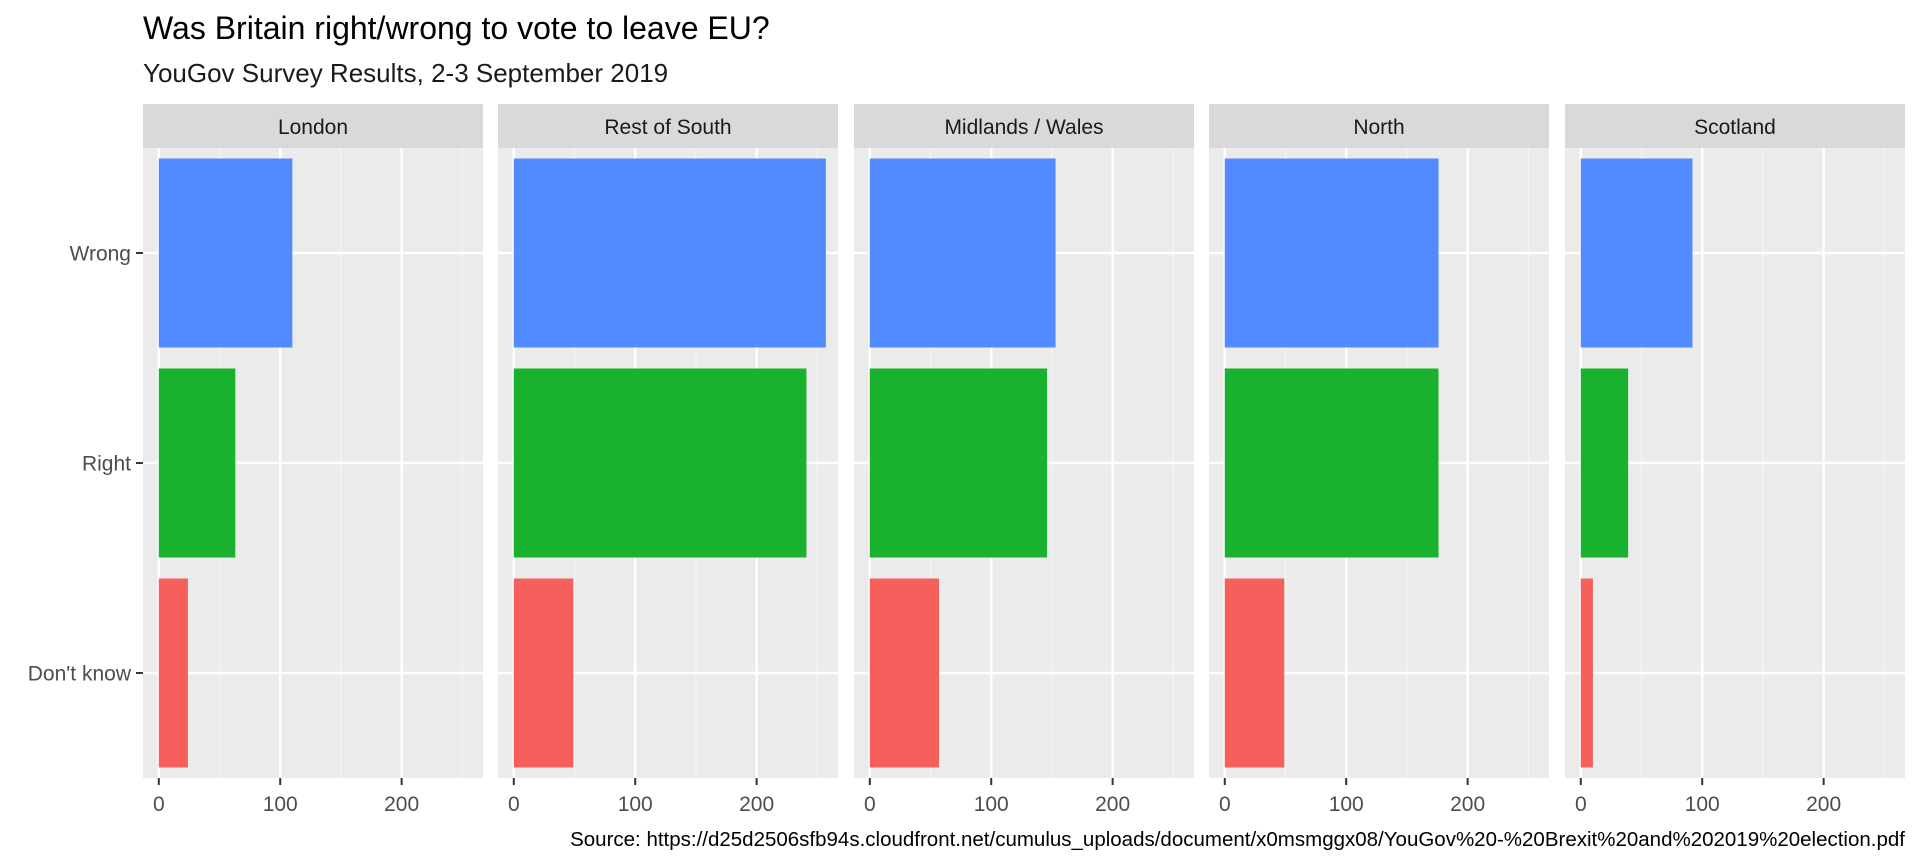 The image size is (1920, 864). I want to click on facet-panel: Midlands / Wales 0 100 200, so click(1024, 460).